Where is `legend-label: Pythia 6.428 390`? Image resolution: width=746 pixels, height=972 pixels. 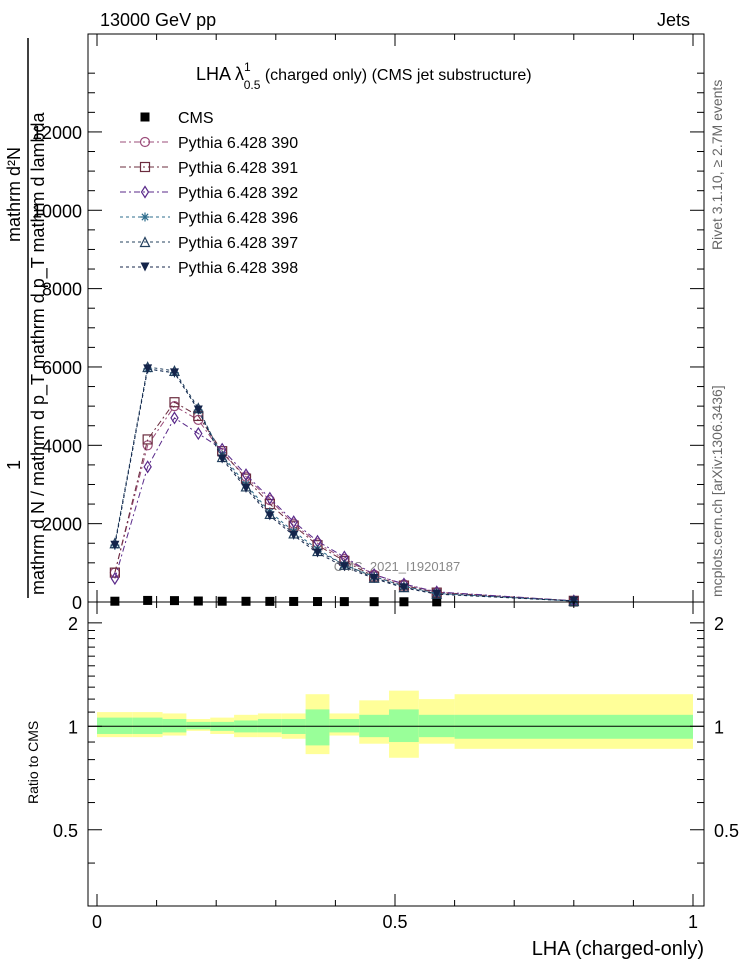 legend-label: Pythia 6.428 390 is located at coordinates (238, 143).